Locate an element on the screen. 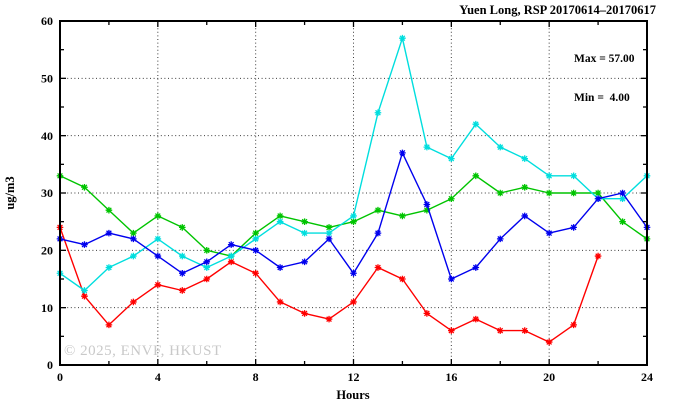 The height and width of the screenshot is (409, 674). x-tick-label: 8 is located at coordinates (256, 377).